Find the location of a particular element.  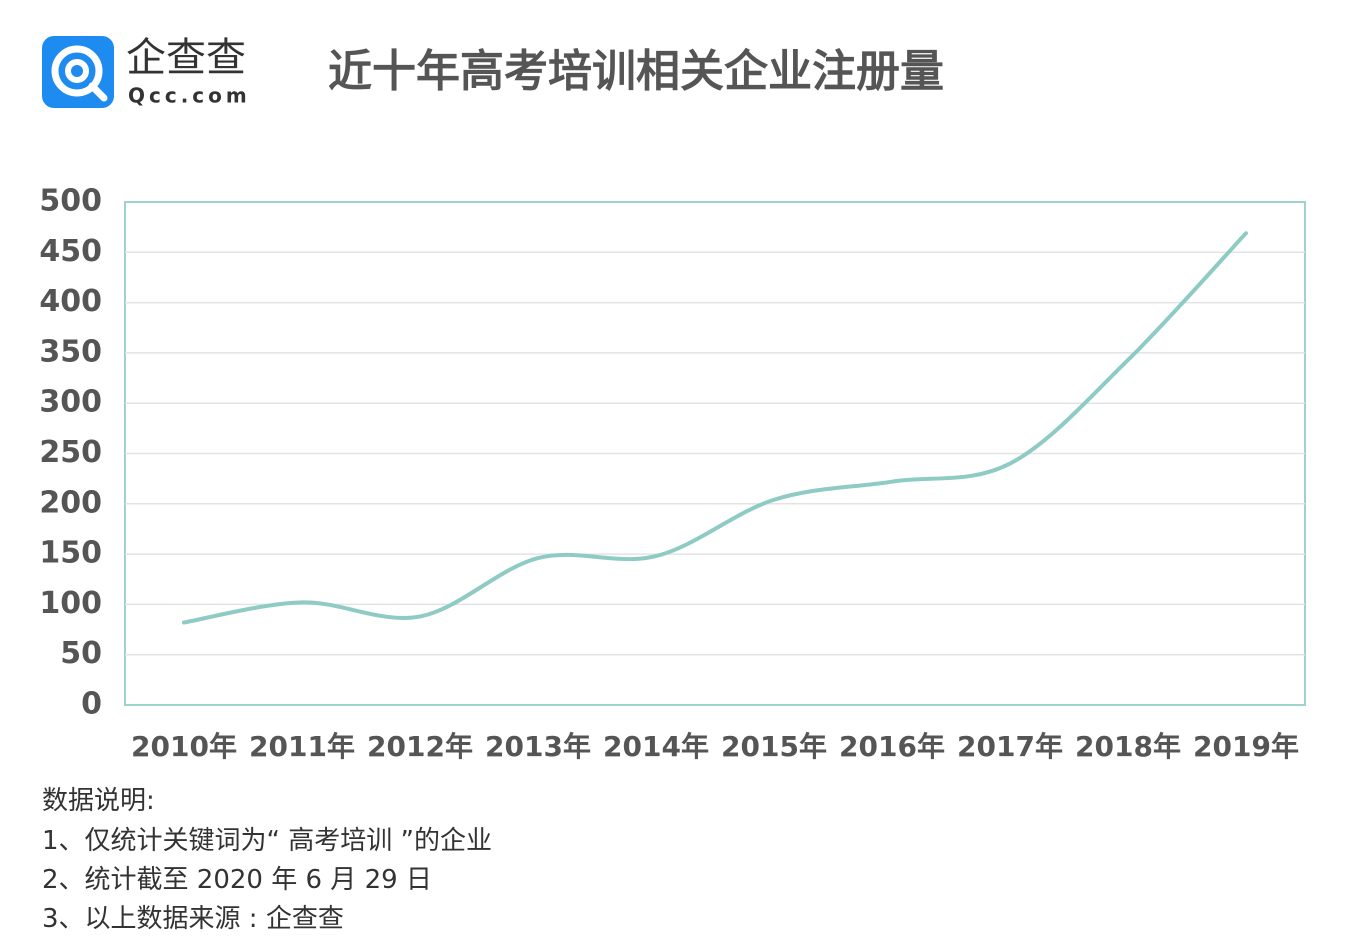

x-tick-label: 2010年 is located at coordinates (184, 746).